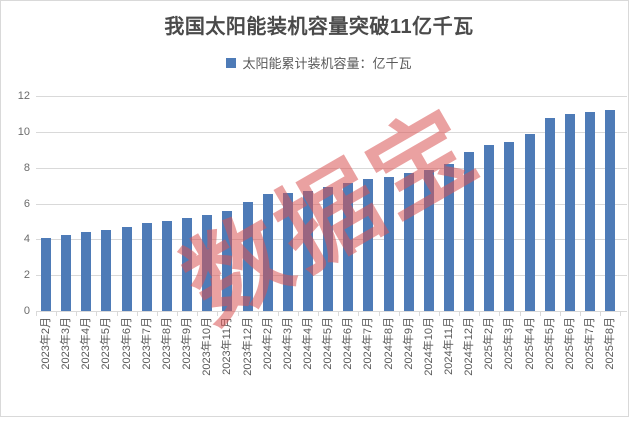  What do you see at coordinates (569, 343) in the screenshot?
I see `x-tick-label: 2025年6月` at bounding box center [569, 343].